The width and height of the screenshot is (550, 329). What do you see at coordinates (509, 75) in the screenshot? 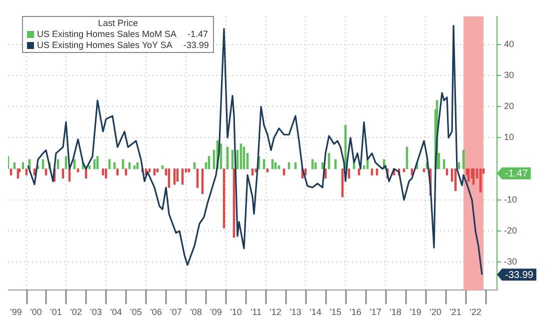
I see `y-tick-label: 30` at bounding box center [509, 75].